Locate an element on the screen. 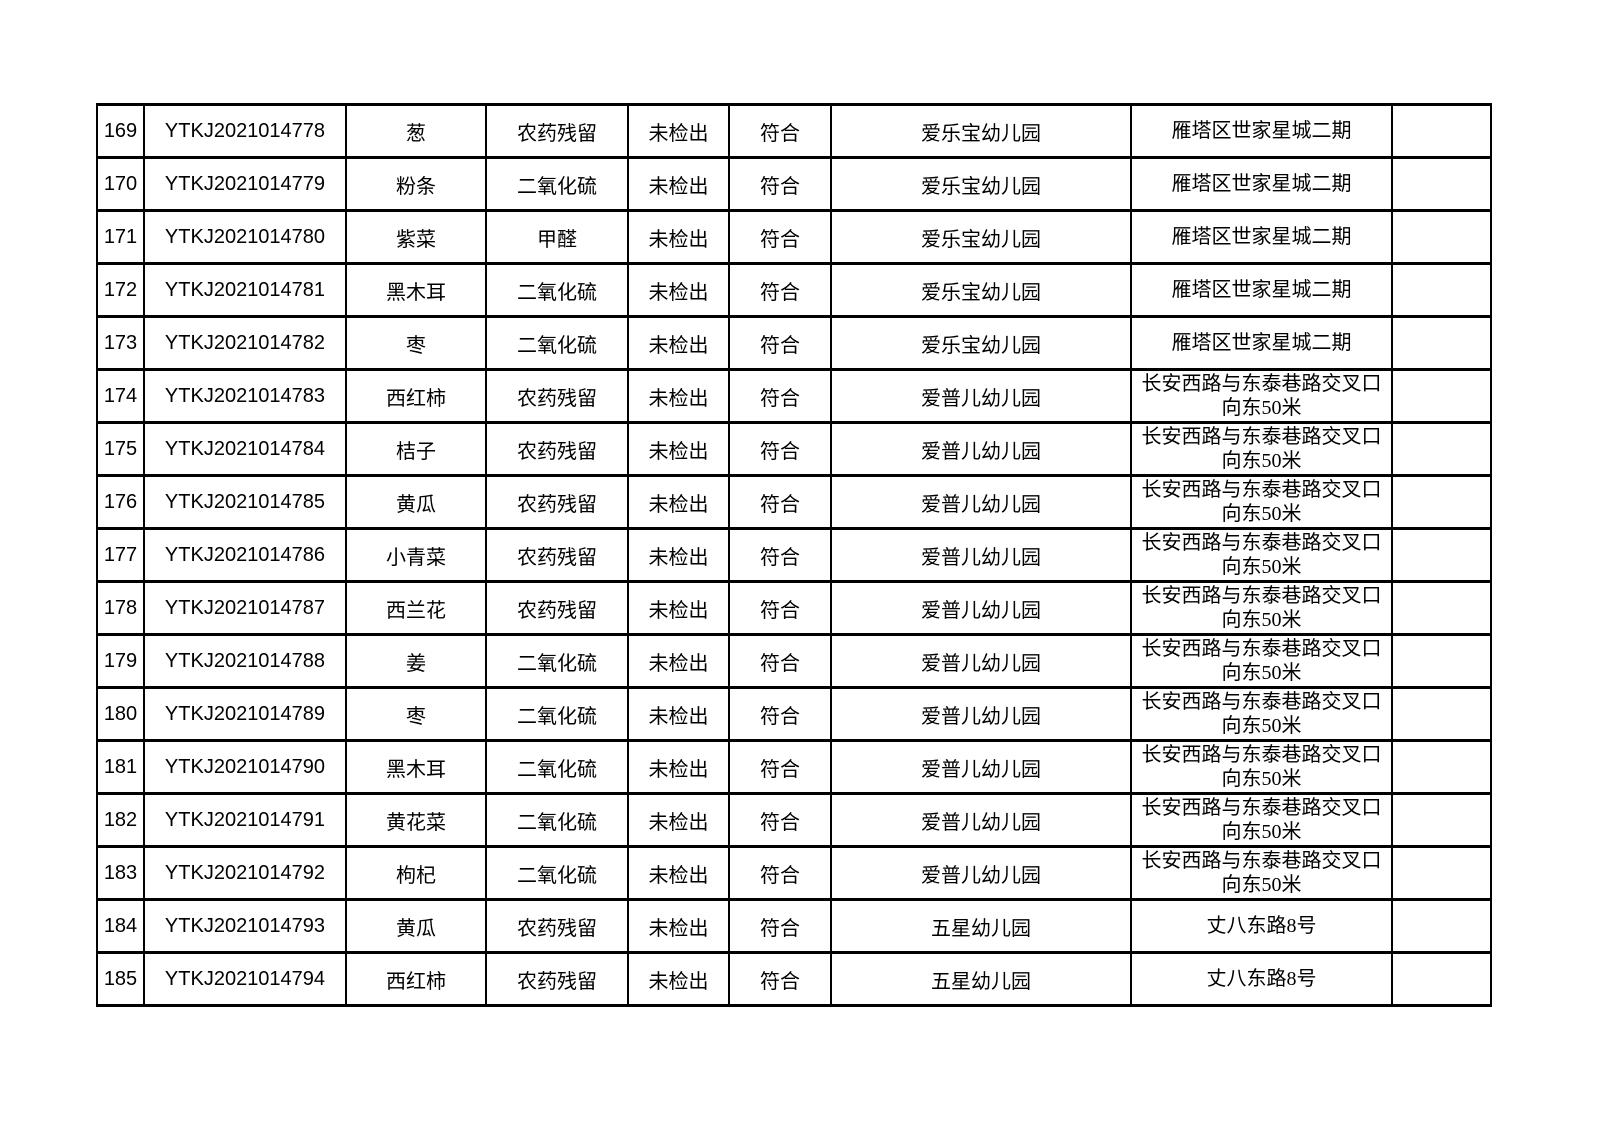 The image size is (1600, 1131). cell-sample-id: YTKJ2021014788 is located at coordinates (245, 661).